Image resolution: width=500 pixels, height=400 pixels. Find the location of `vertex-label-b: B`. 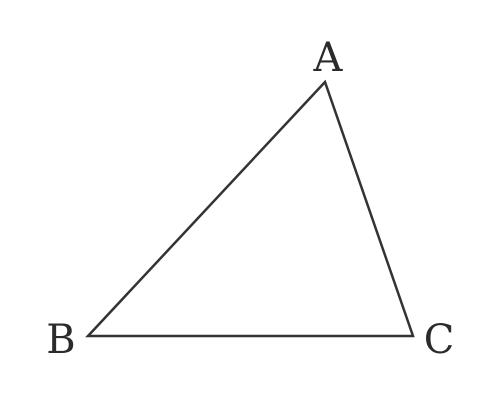

vertex-label-b: B is located at coordinates (60, 340).